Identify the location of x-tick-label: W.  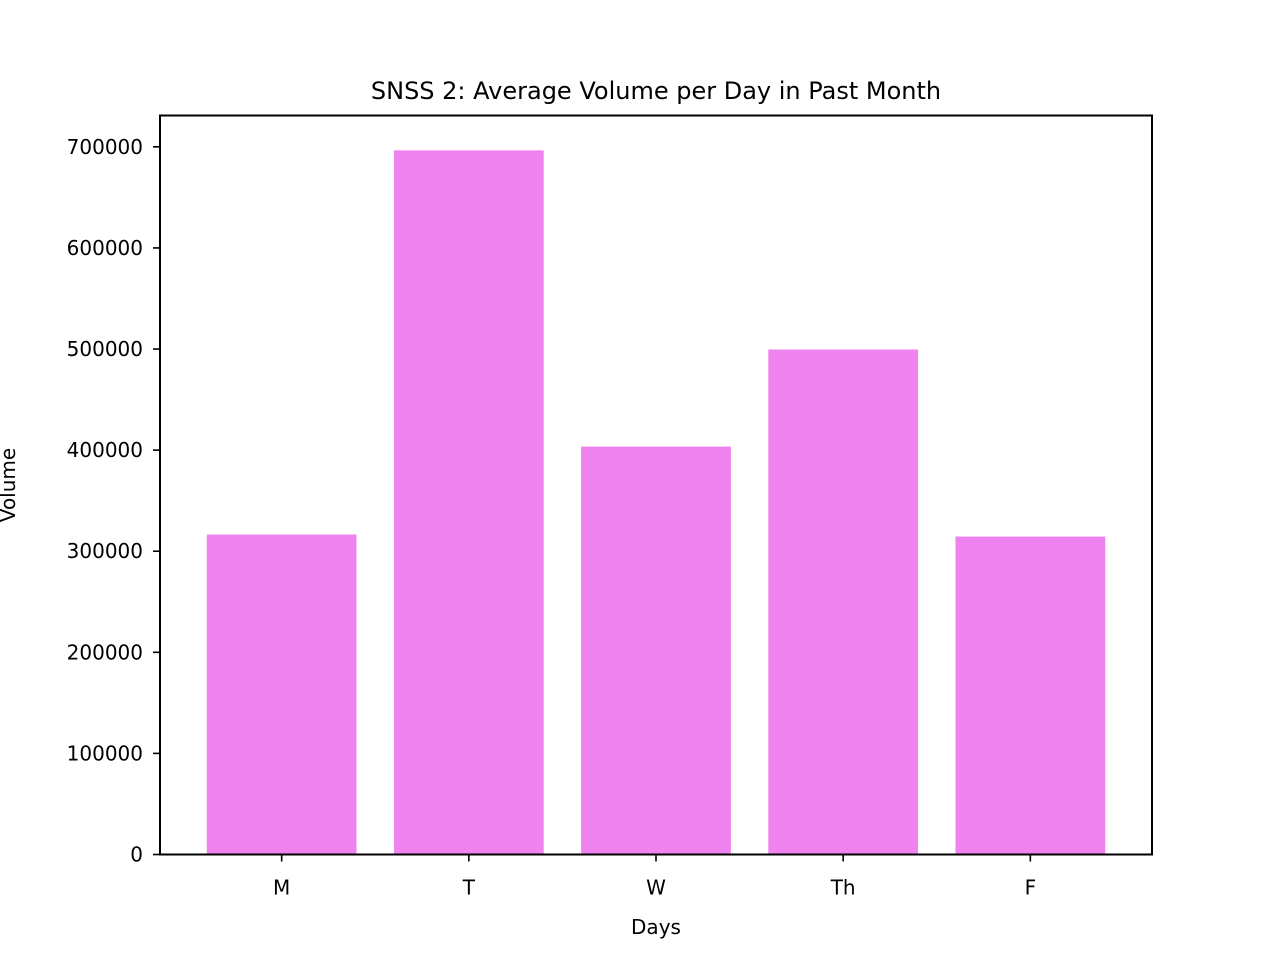
(656, 888).